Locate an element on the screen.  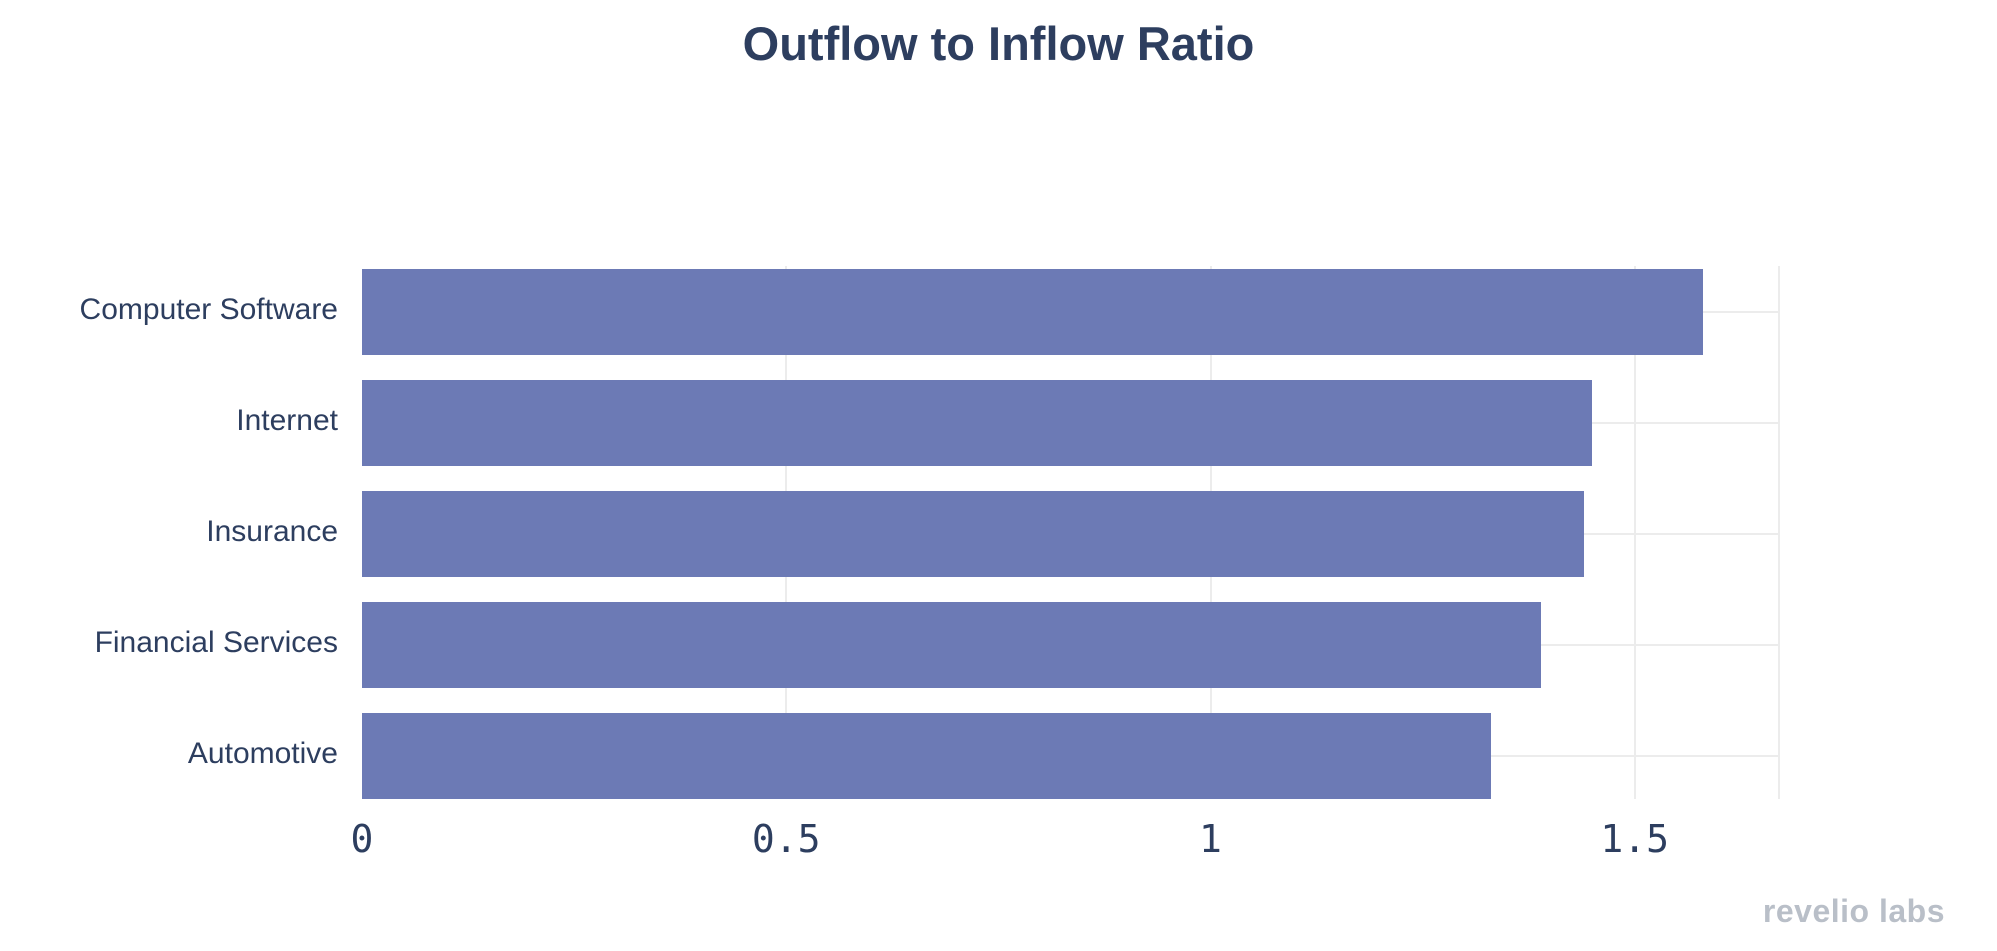
bar-internet is located at coordinates (977, 423).